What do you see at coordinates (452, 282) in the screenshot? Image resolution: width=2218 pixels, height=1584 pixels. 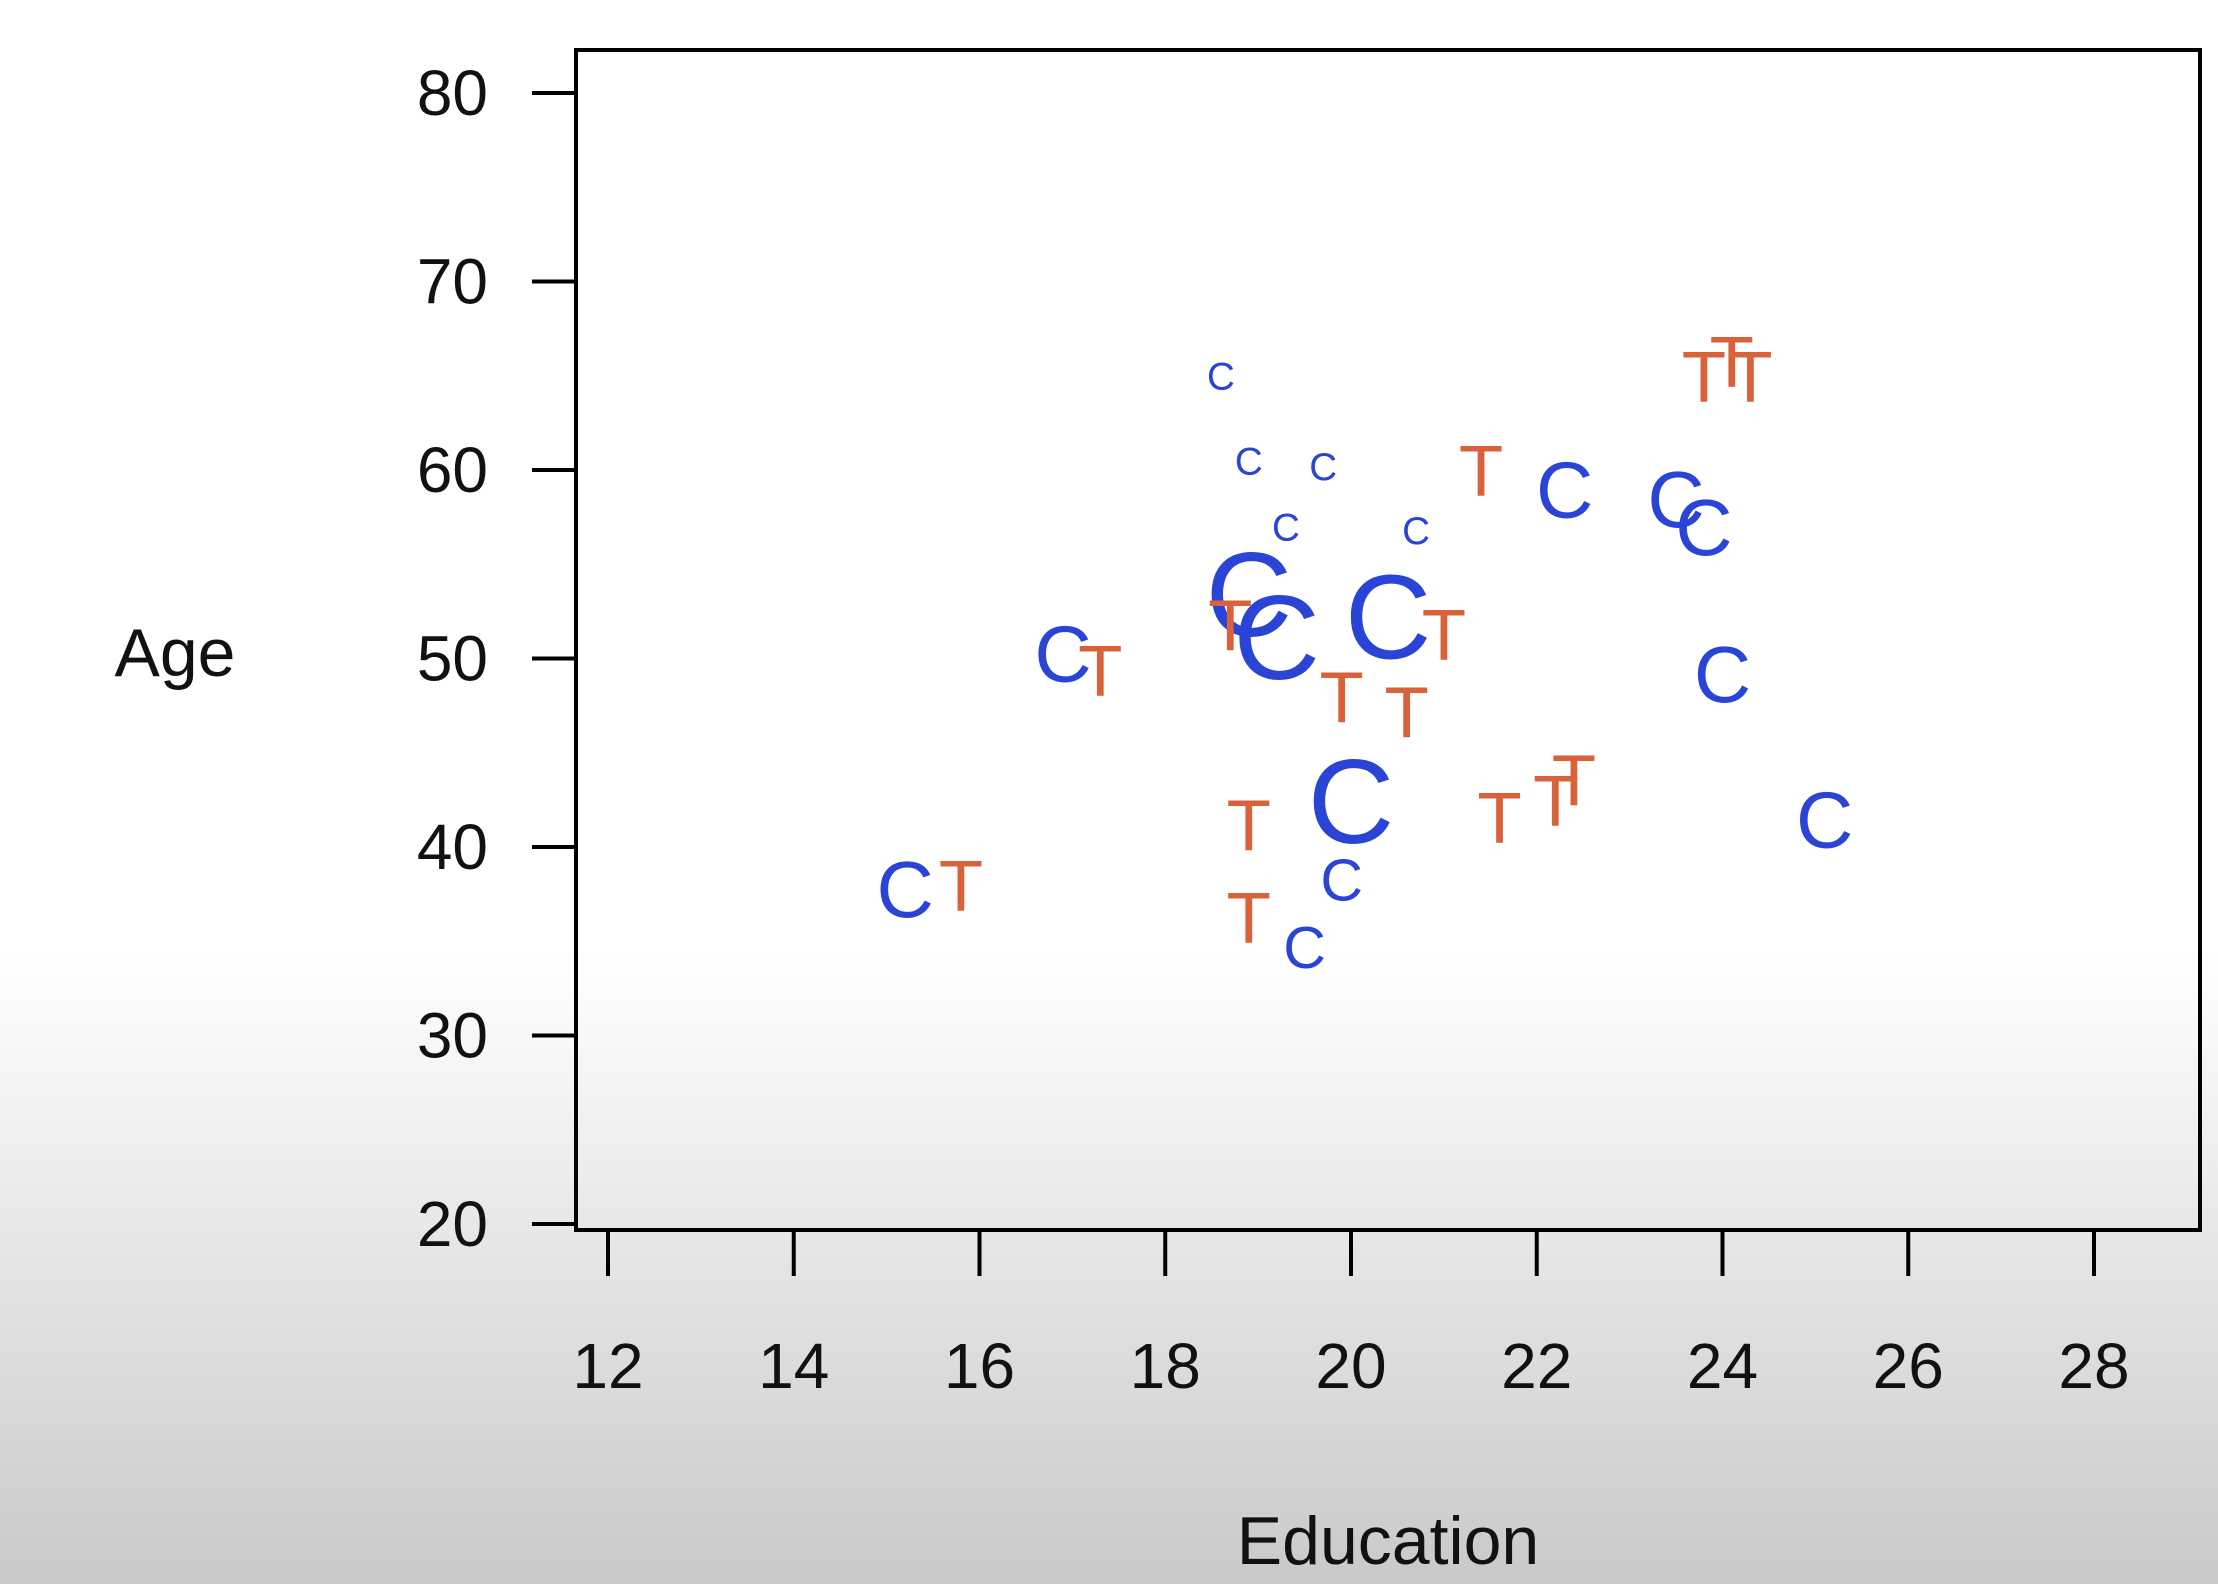 I see `y-tick-label: 70` at bounding box center [452, 282].